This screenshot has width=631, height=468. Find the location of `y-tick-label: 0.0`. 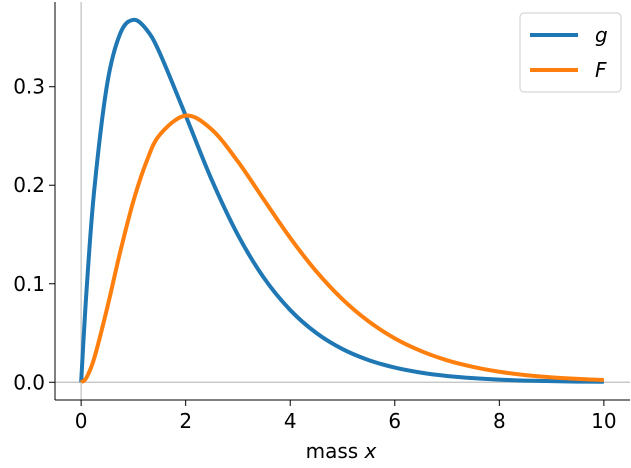

y-tick-label: 0.0 is located at coordinates (29, 382).